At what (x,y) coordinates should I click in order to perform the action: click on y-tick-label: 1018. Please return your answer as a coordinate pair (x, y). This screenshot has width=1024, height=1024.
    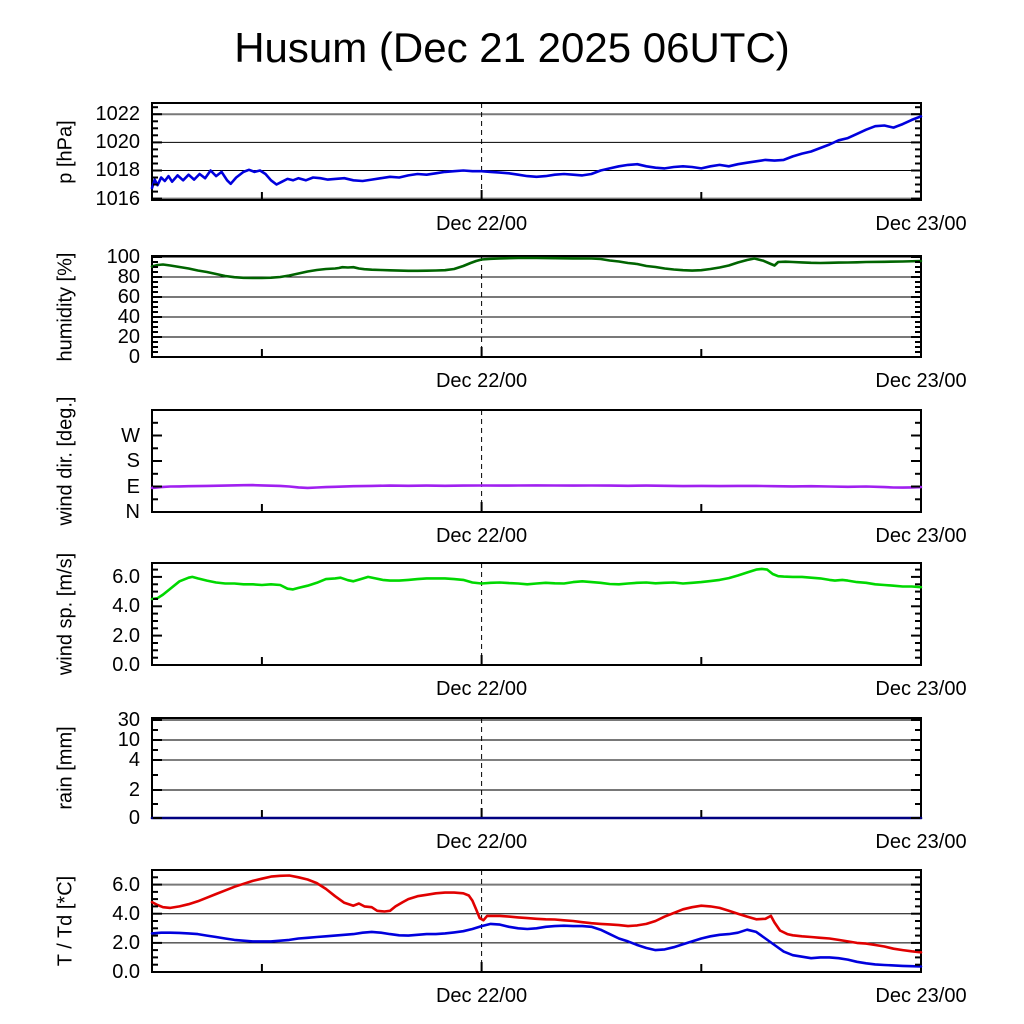
    Looking at the image, I should click on (118, 170).